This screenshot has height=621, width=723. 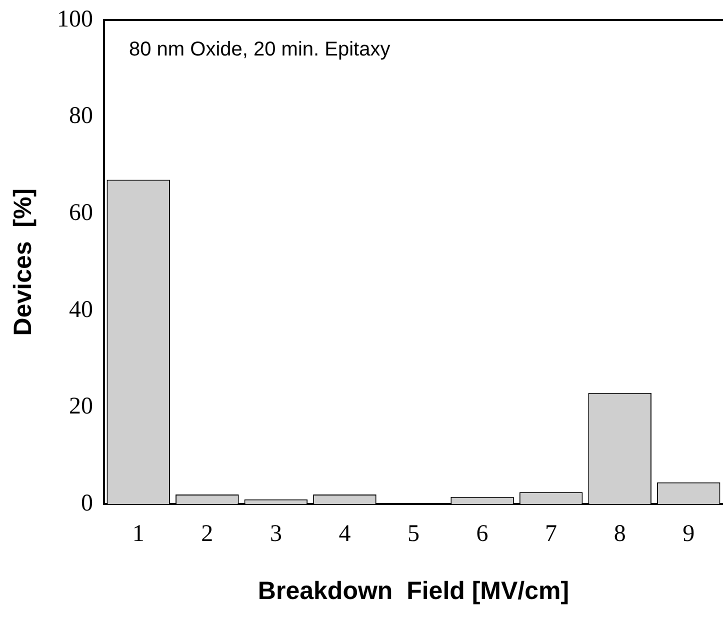 What do you see at coordinates (259, 49) in the screenshot?
I see `annotation: 80 nm Oxide, 20 min. Epitaxy` at bounding box center [259, 49].